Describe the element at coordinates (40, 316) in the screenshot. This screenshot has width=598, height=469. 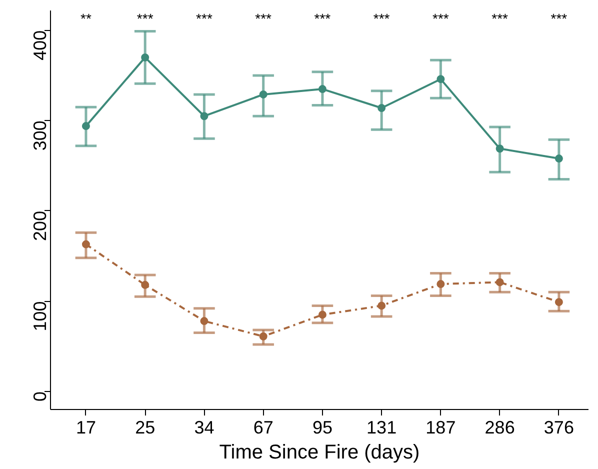
I see `y-tick-label: 100` at that location.